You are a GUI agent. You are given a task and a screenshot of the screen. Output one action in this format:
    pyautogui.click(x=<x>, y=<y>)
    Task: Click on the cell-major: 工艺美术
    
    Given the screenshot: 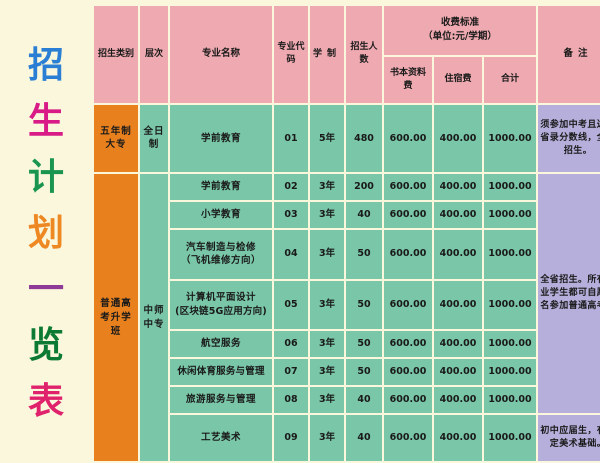 What is the action you would take?
    pyautogui.click(x=221, y=437)
    